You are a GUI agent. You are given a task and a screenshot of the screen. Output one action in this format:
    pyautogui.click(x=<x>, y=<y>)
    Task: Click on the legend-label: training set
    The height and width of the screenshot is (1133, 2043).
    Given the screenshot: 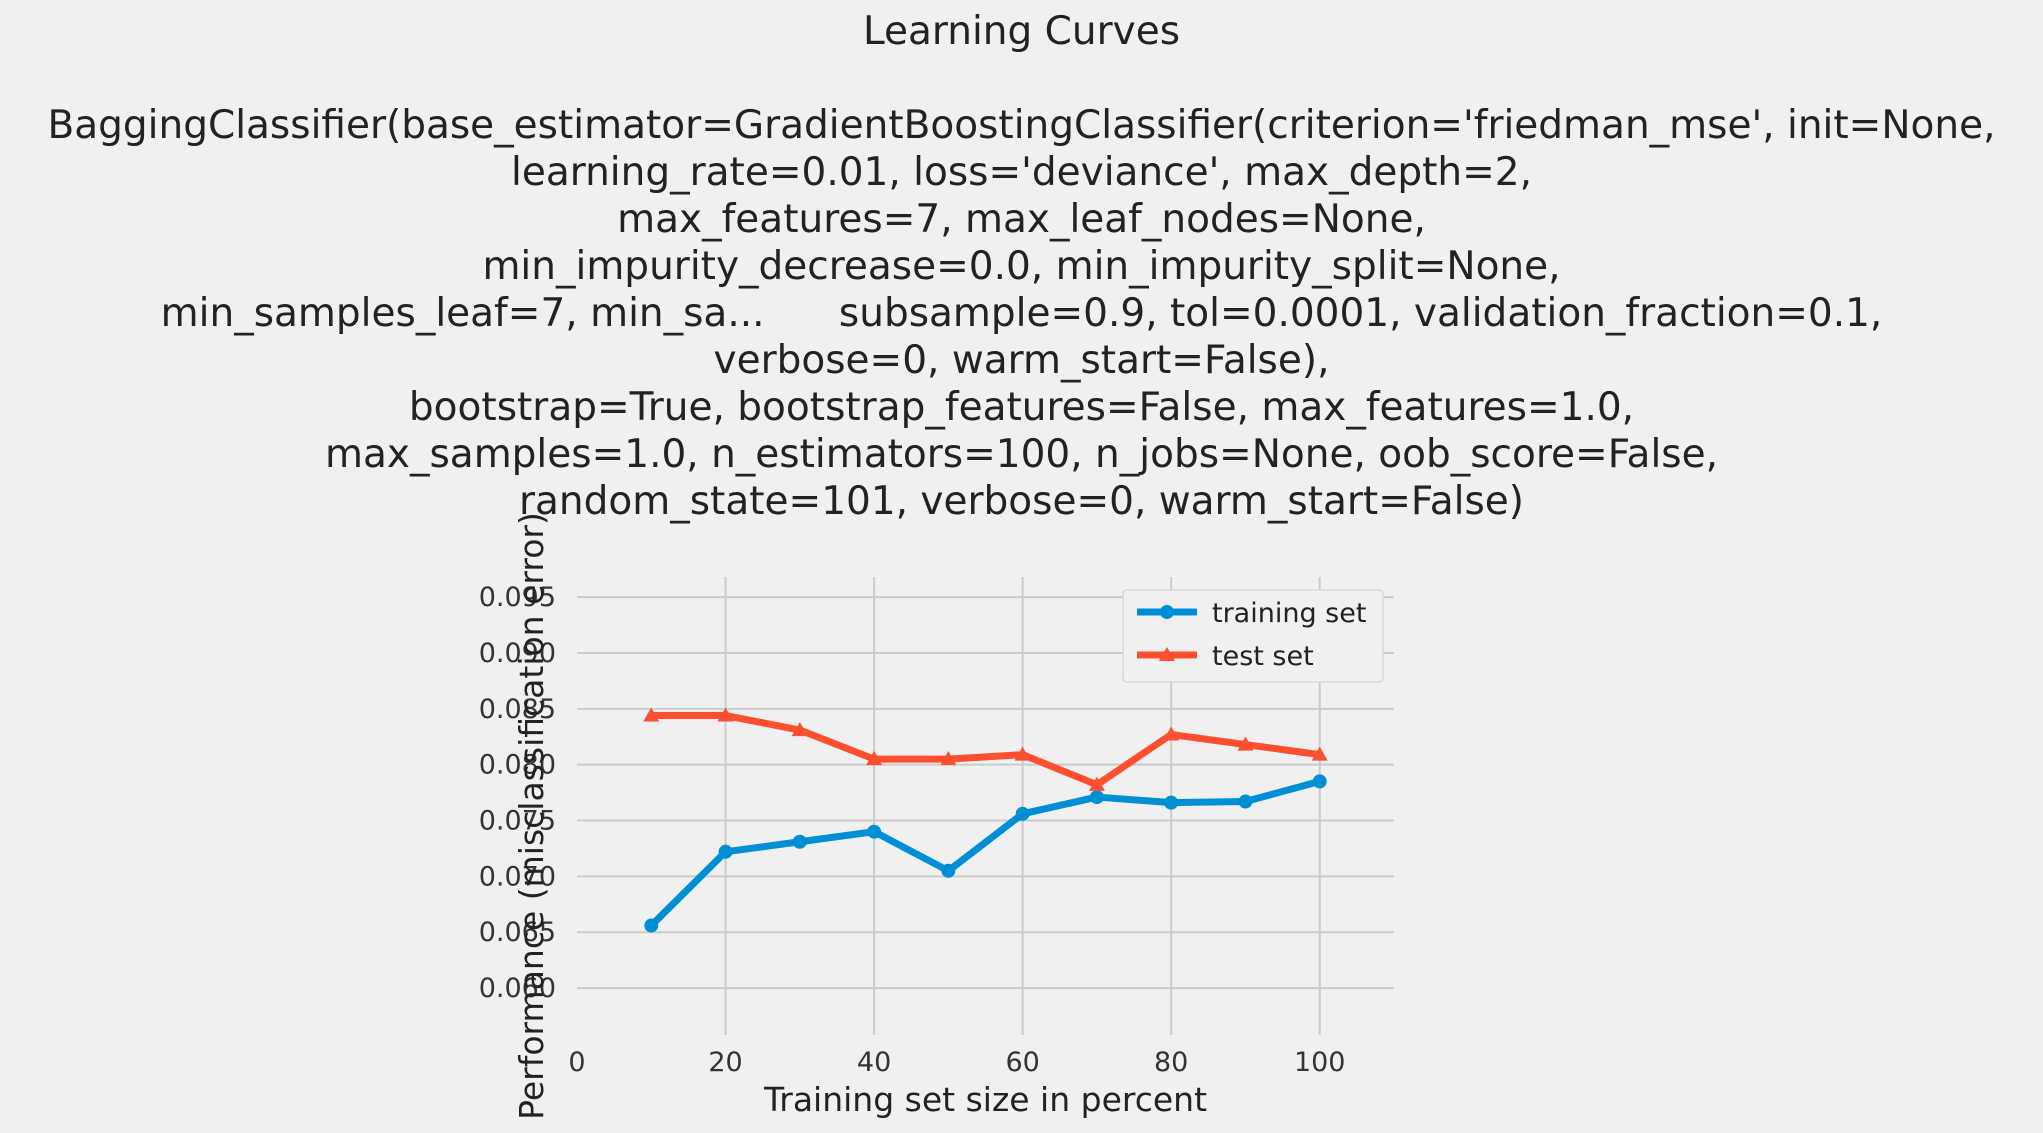 What is the action you would take?
    pyautogui.click(x=1289, y=613)
    